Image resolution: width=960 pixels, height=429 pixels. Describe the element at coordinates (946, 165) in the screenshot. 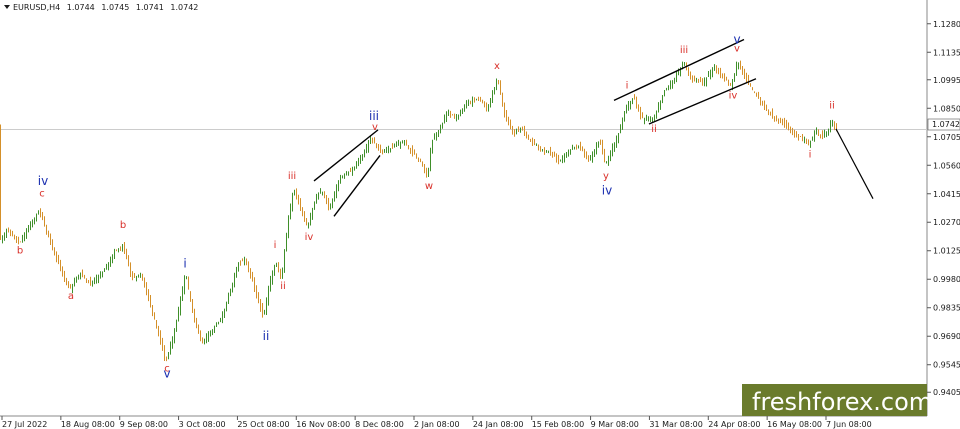

I see `price-tick-label: 1.0560` at that location.